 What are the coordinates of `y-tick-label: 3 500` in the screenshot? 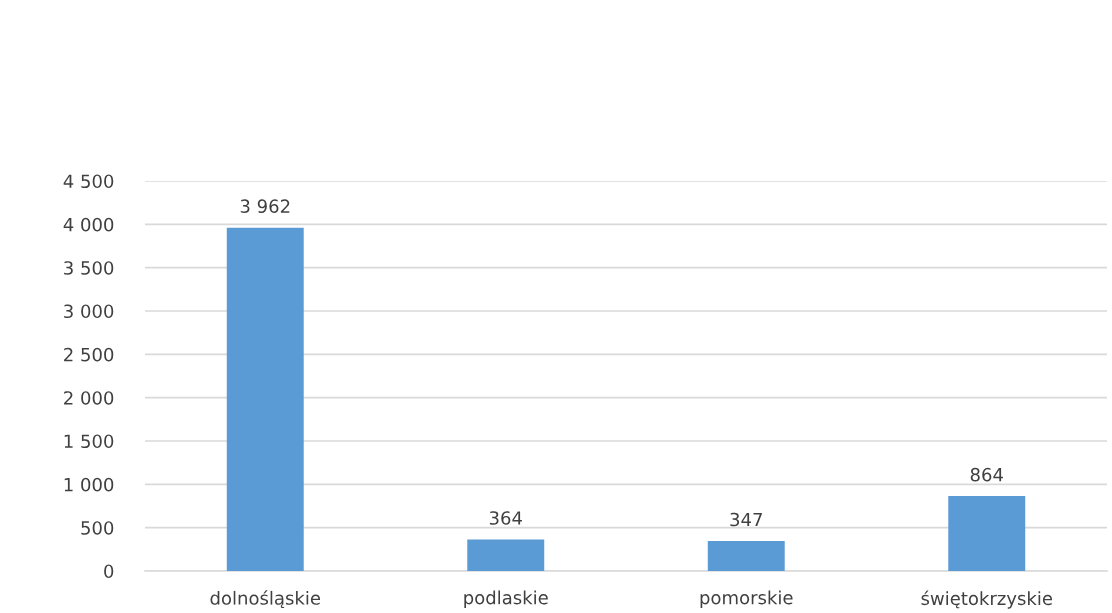 It's located at (89, 268).